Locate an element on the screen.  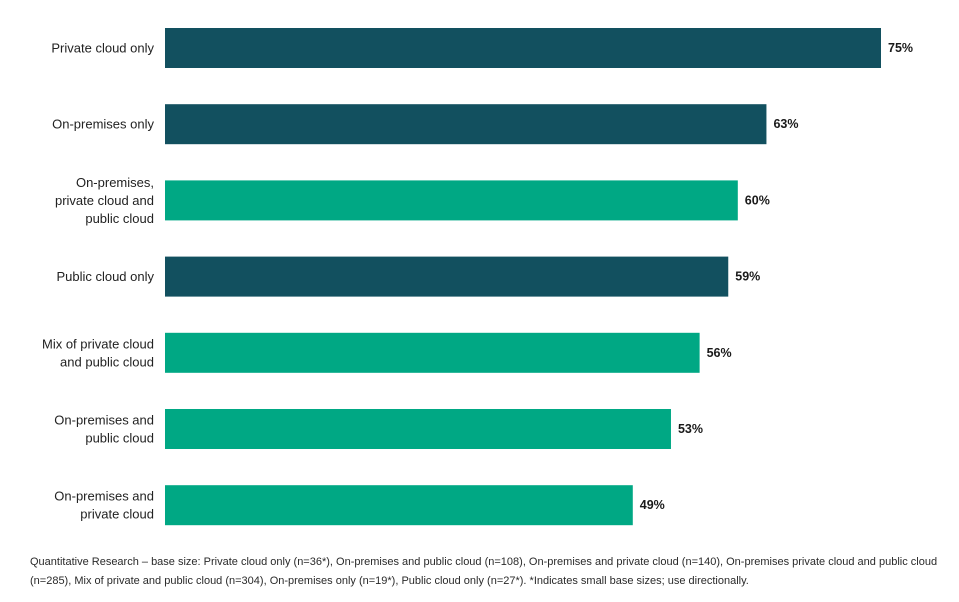
category-label-line: Public cloud only is located at coordinates (105, 276).